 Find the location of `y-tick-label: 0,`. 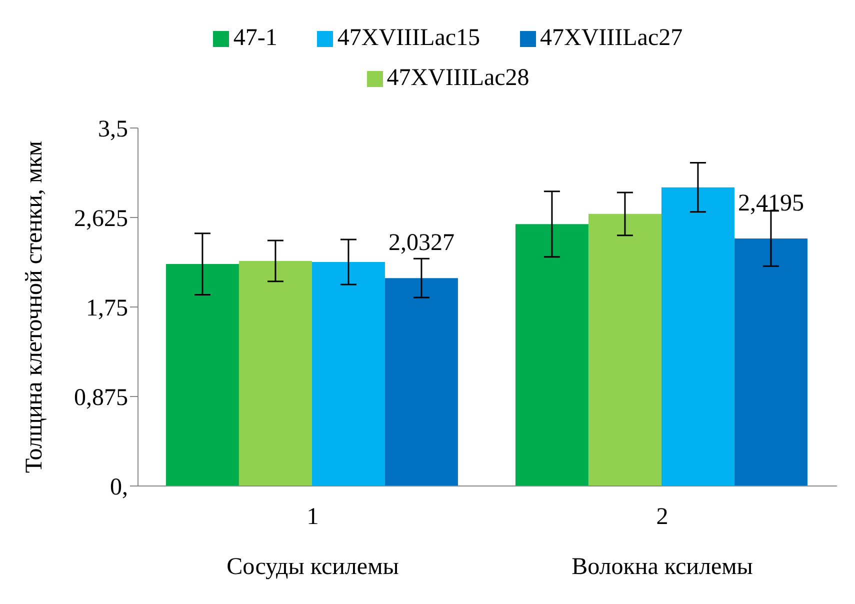

y-tick-label: 0, is located at coordinates (119, 487).